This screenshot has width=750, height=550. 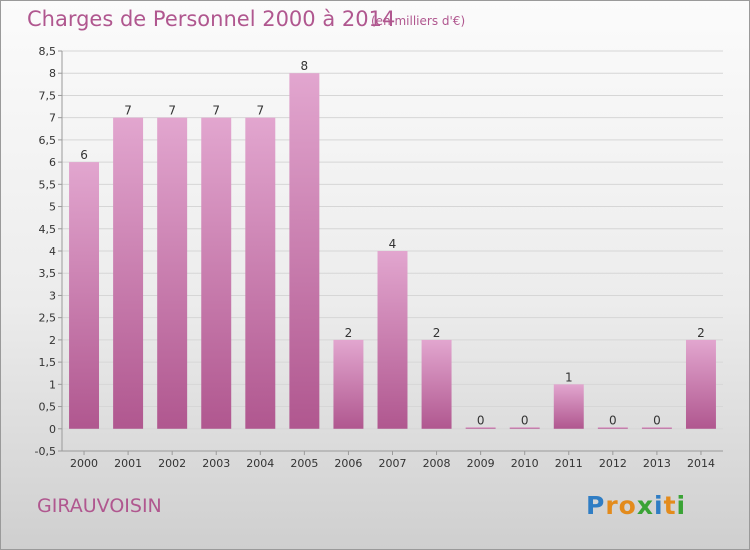 I want to click on x-tick-label: 2006, so click(x=348, y=463).